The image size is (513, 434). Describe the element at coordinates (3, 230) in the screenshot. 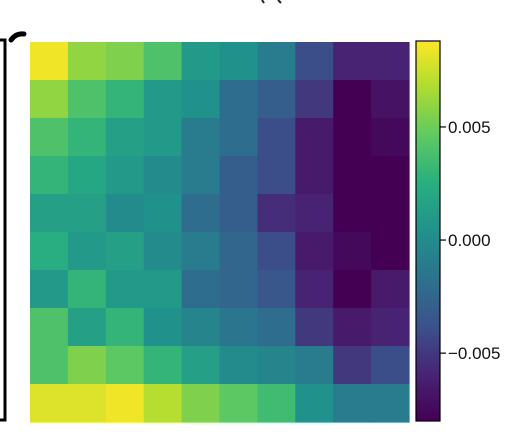

I see `left-panel-frame` at that location.